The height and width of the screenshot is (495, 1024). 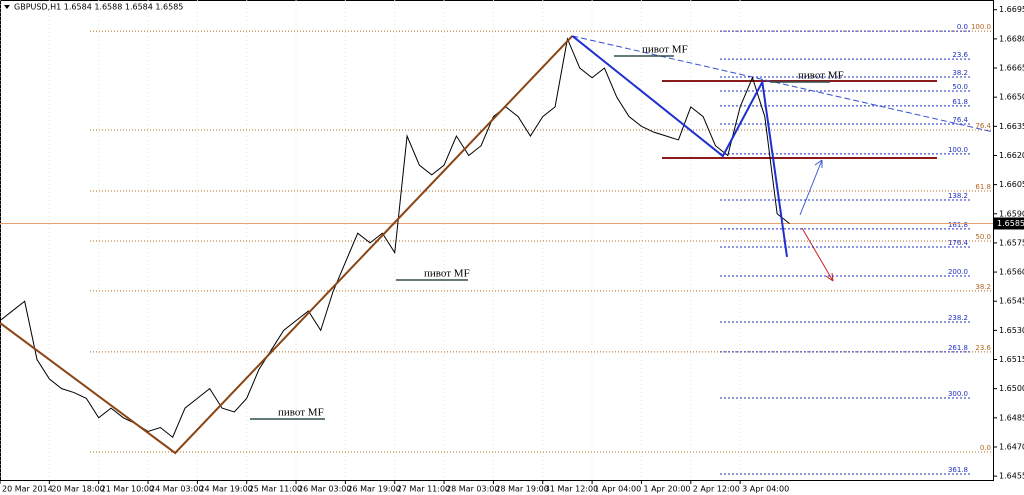 I want to click on x-tick-label: 28 Mar 19:00, so click(x=521, y=489).